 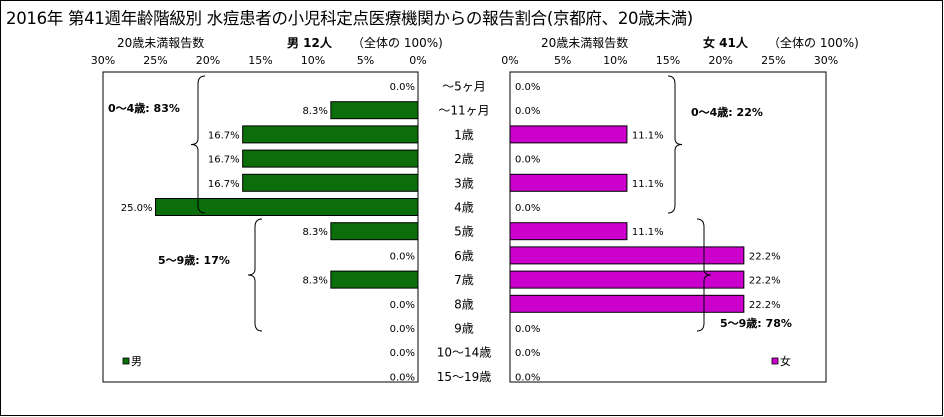 I want to click on female-legend-label: 女, so click(x=785, y=361).